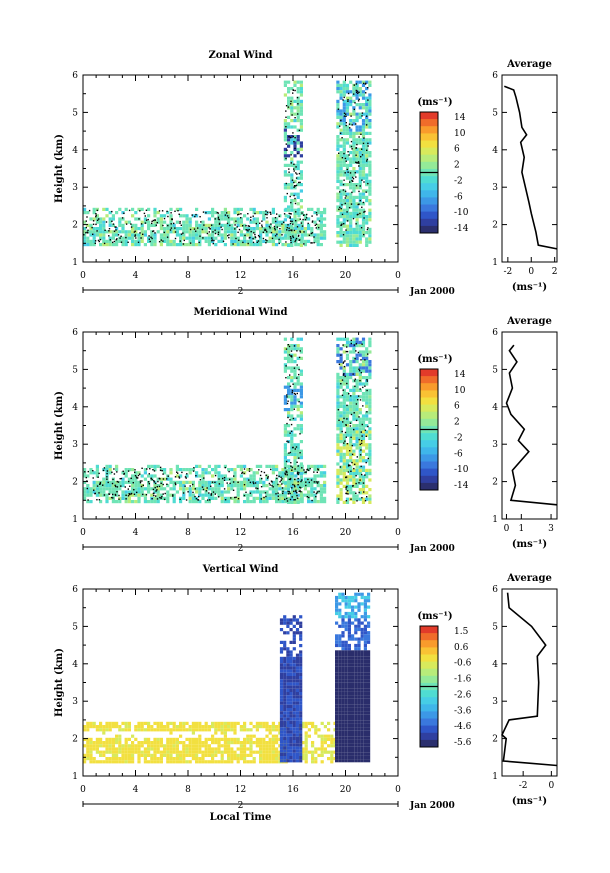  What do you see at coordinates (458, 454) in the screenshot?
I see `colorbar-tick-label: -6` at bounding box center [458, 454].